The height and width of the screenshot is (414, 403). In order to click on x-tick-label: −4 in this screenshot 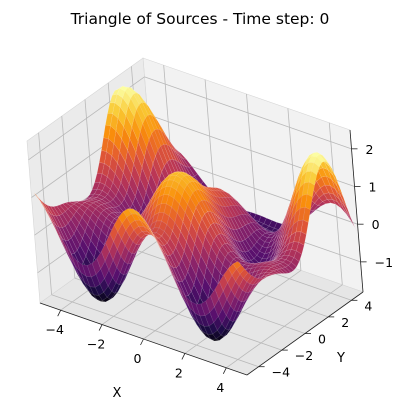, I will do `click(54, 329)`.